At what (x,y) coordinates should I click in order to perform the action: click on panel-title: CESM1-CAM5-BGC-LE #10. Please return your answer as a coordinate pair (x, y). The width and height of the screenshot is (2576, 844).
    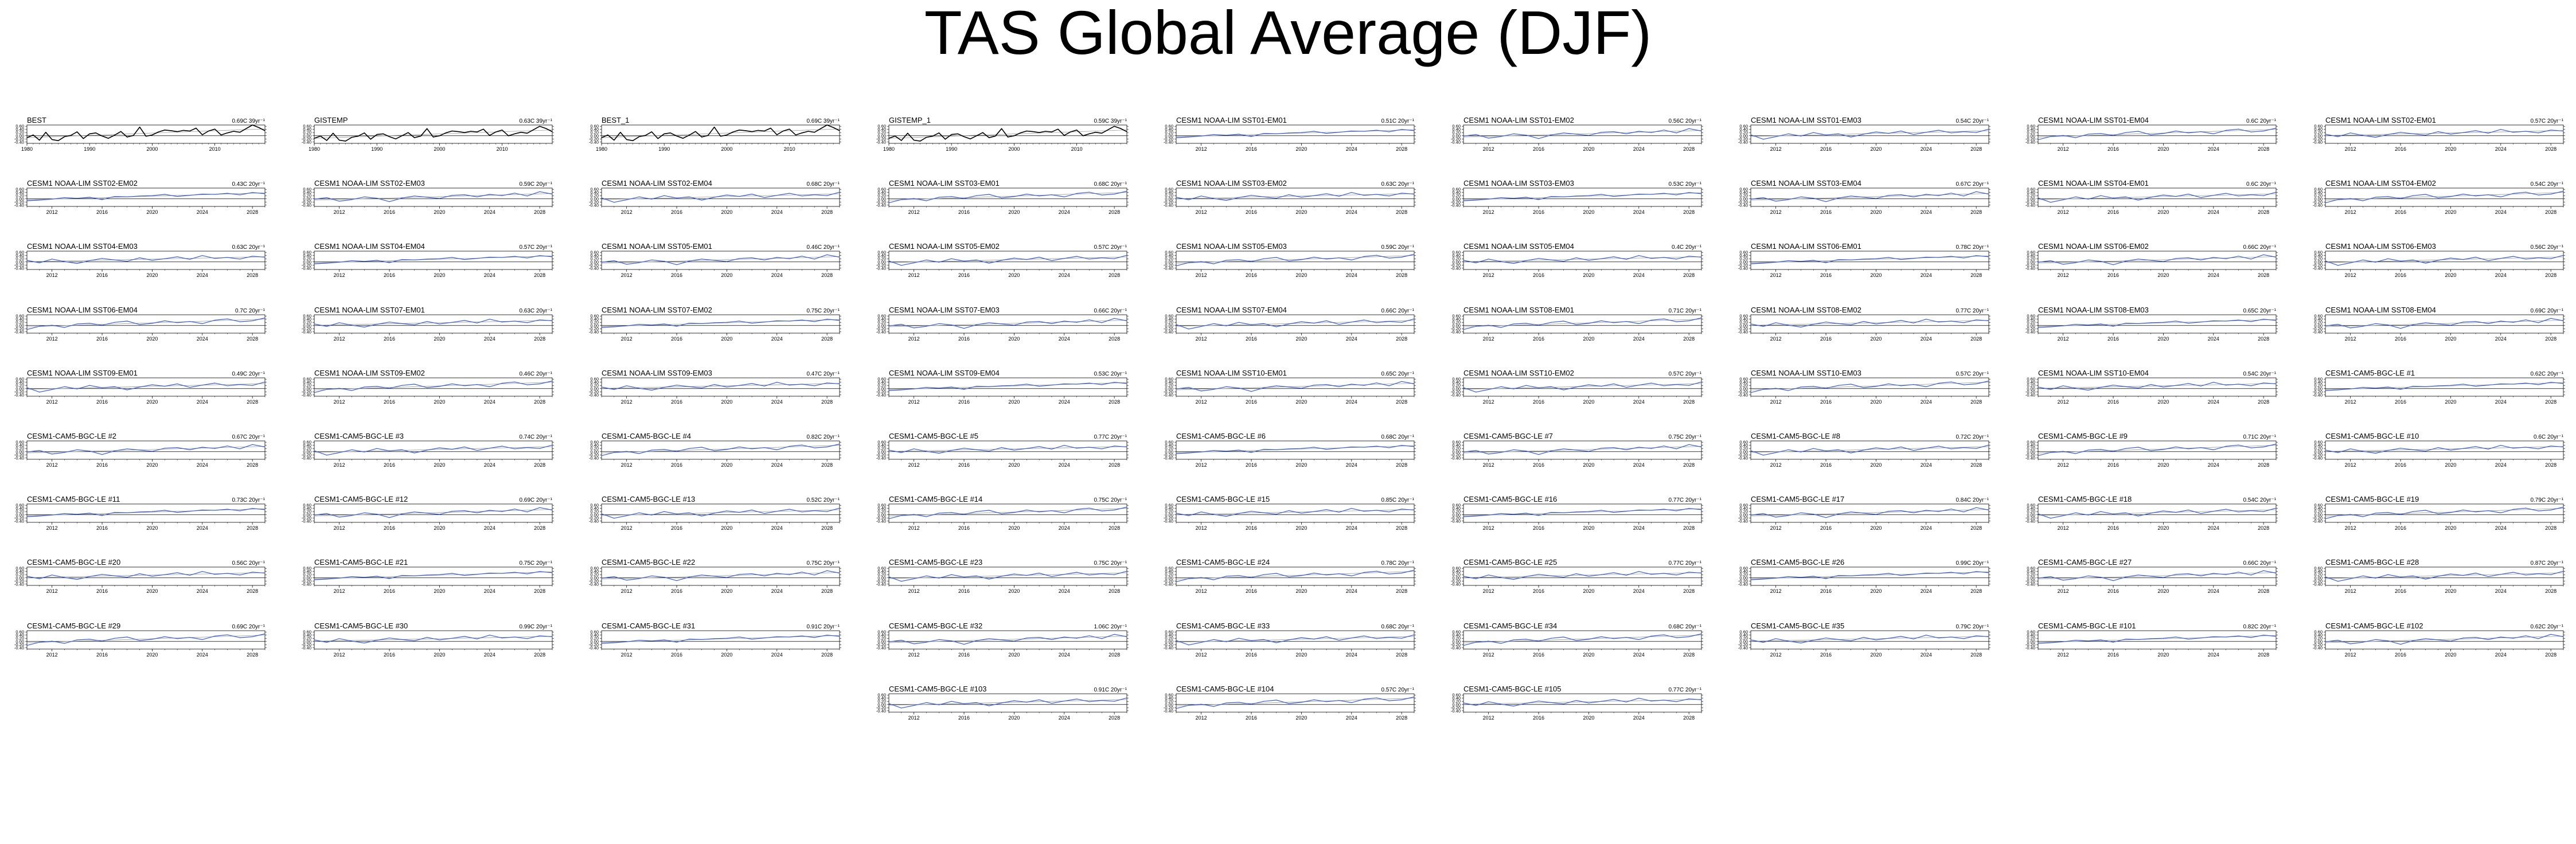
    Looking at the image, I should click on (2372, 436).